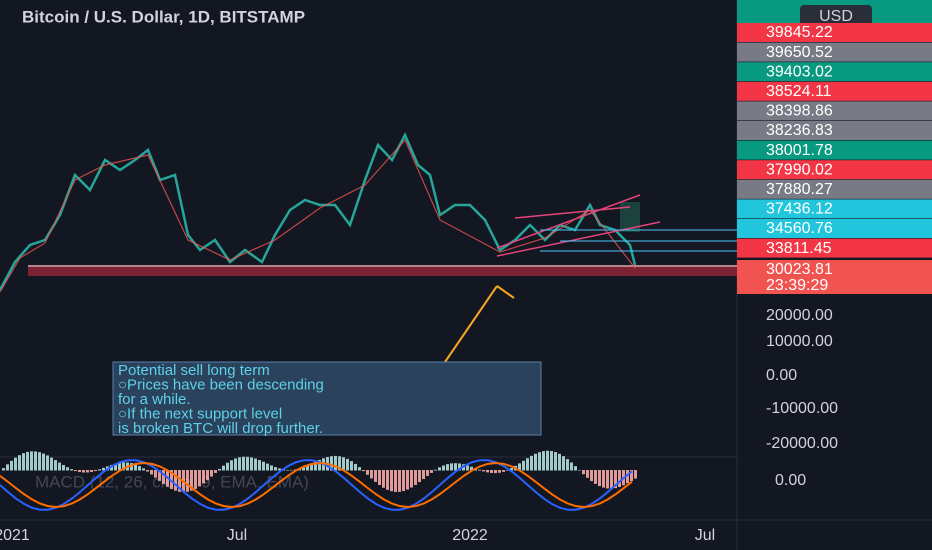 This screenshot has height=550, width=932. What do you see at coordinates (799, 130) in the screenshot?
I see `price-label: 38236.83` at bounding box center [799, 130].